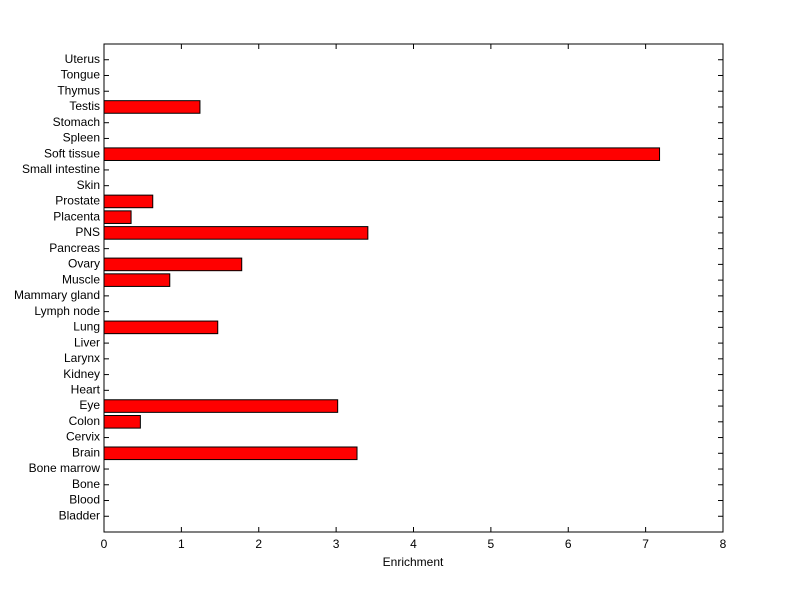 The image size is (800, 599). Describe the element at coordinates (413, 544) in the screenshot. I see `x-tick-label: 4` at that location.